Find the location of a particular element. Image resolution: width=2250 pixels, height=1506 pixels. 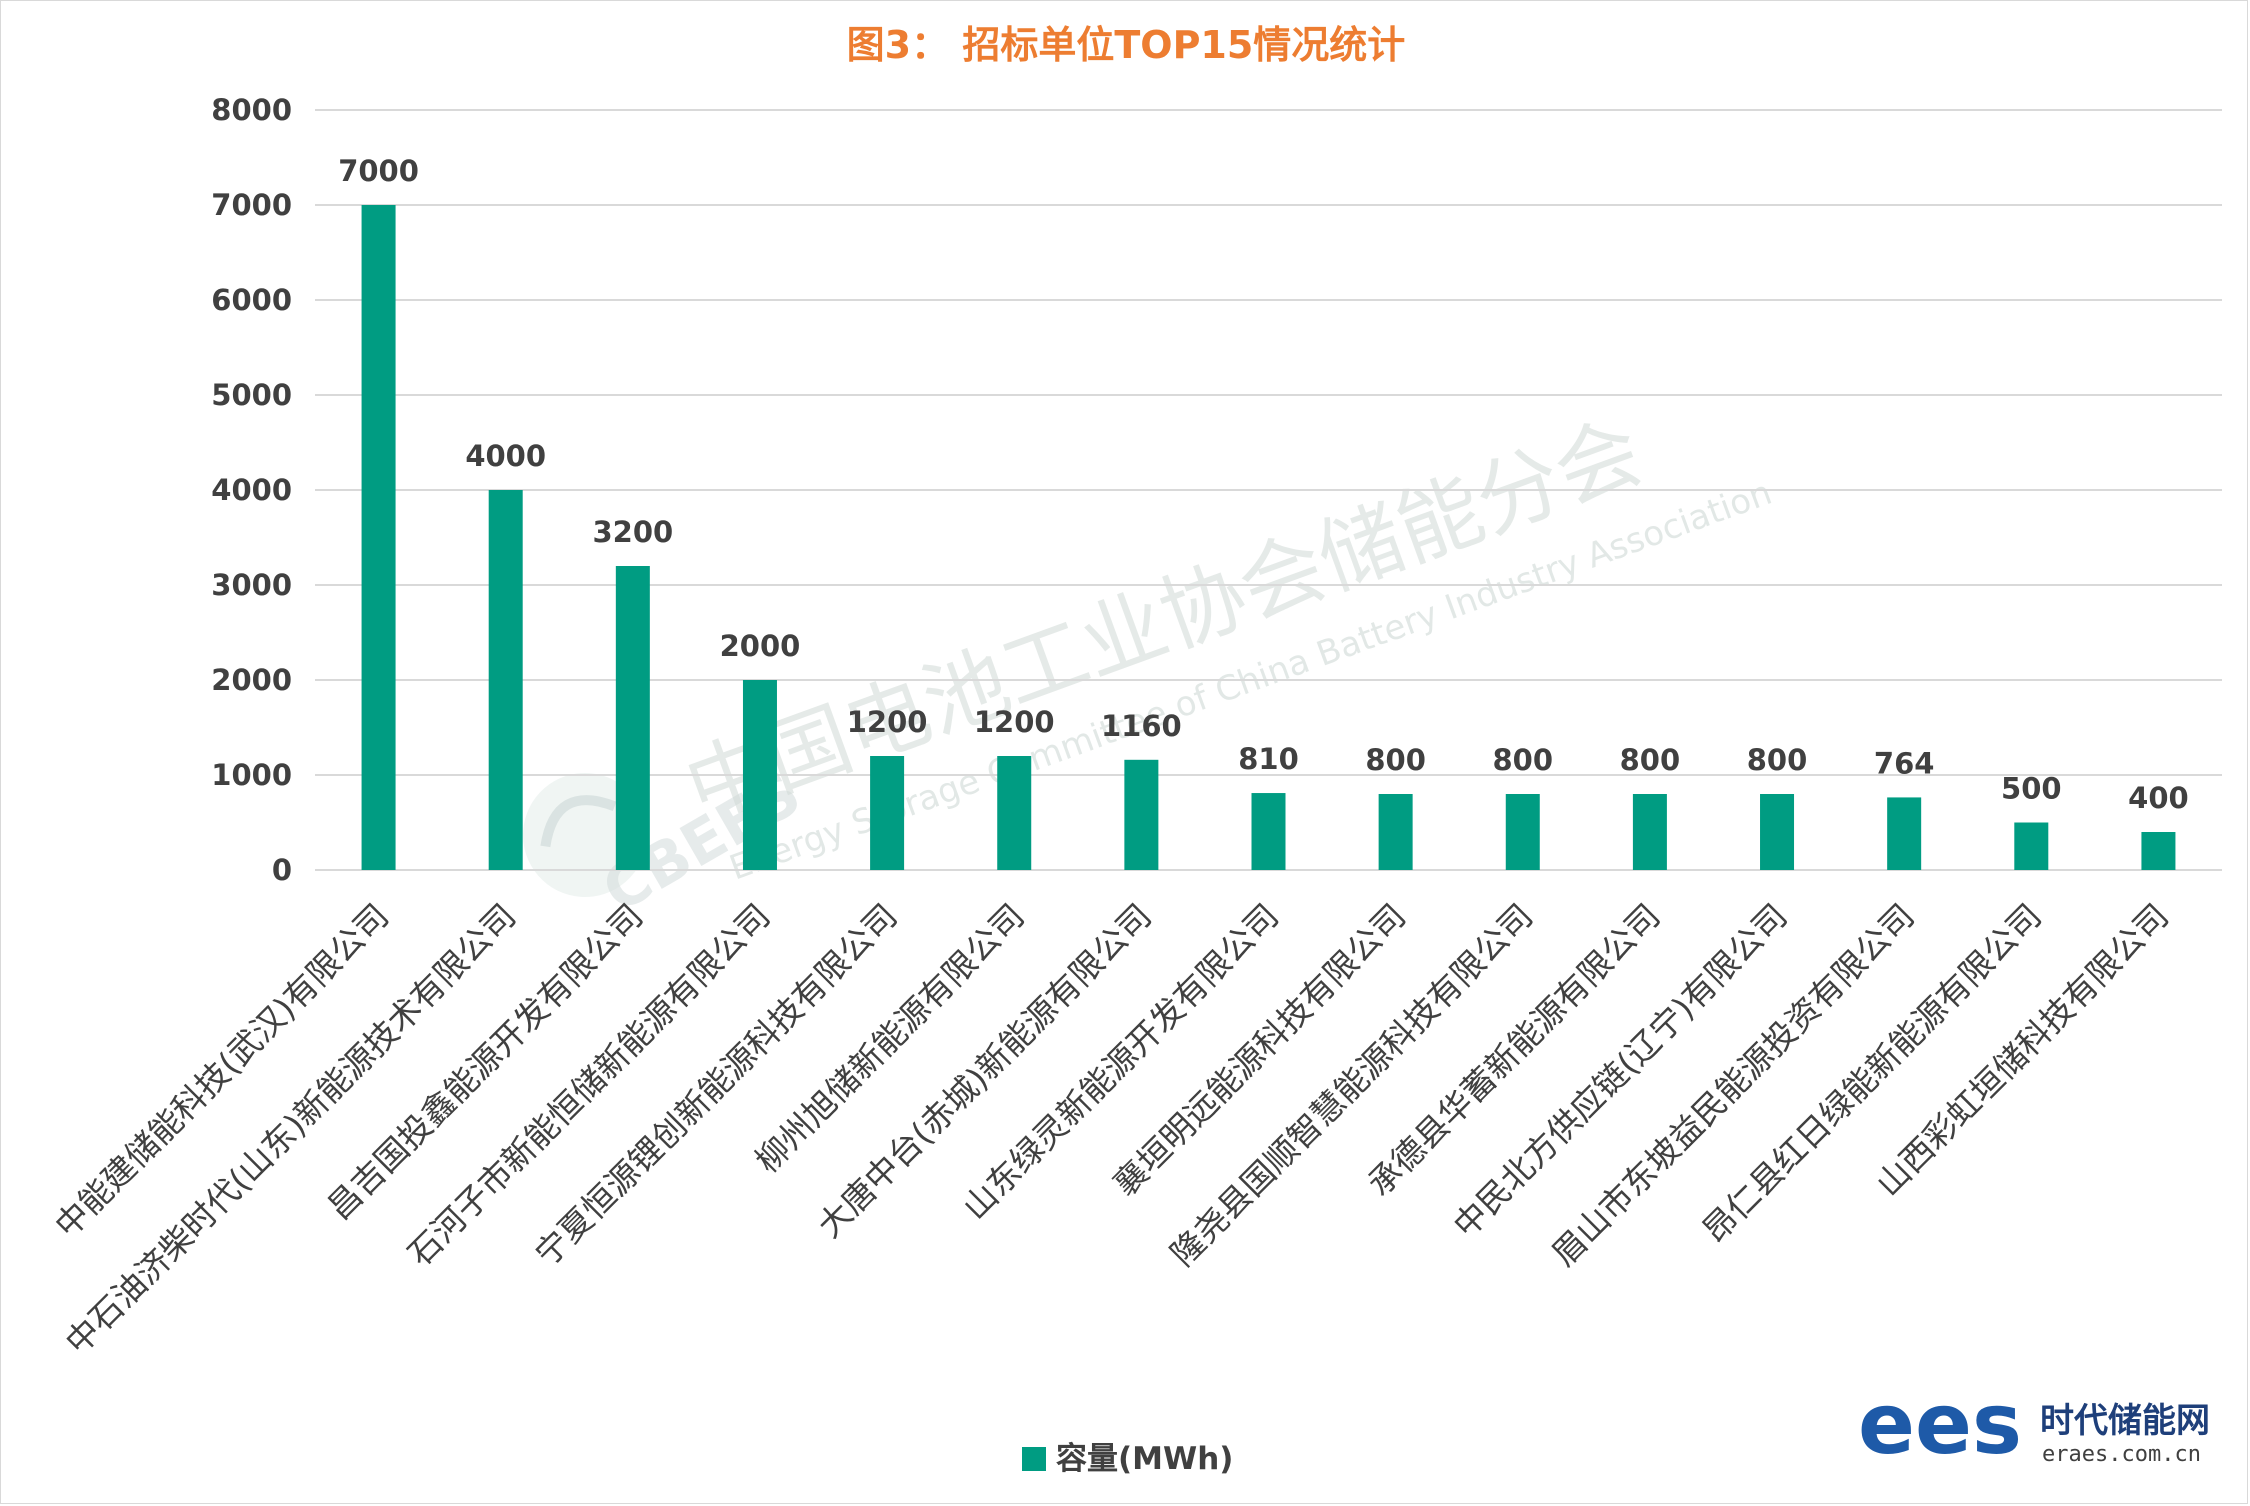

y-tick-label: 7000 is located at coordinates (251, 205).